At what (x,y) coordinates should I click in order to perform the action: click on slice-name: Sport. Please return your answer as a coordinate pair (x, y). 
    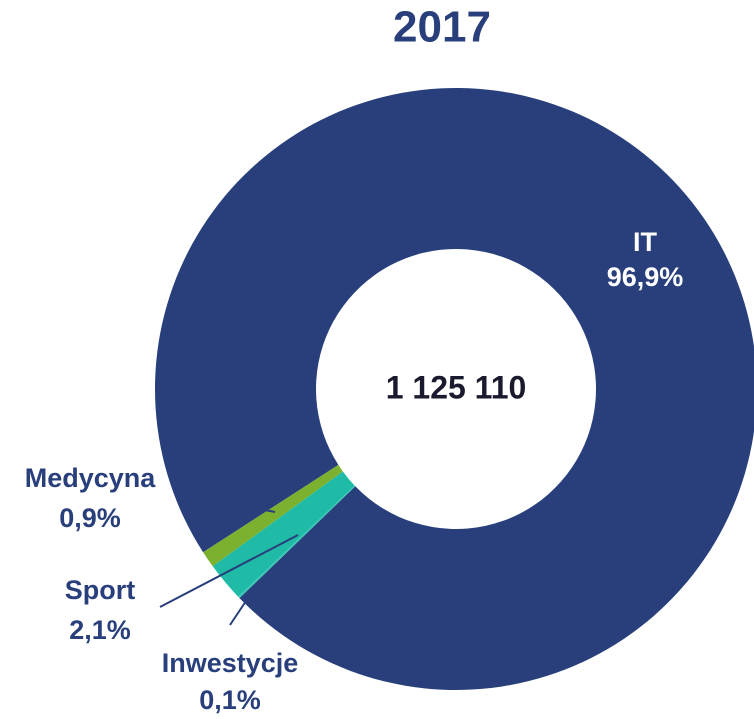
    Looking at the image, I should click on (100, 590).